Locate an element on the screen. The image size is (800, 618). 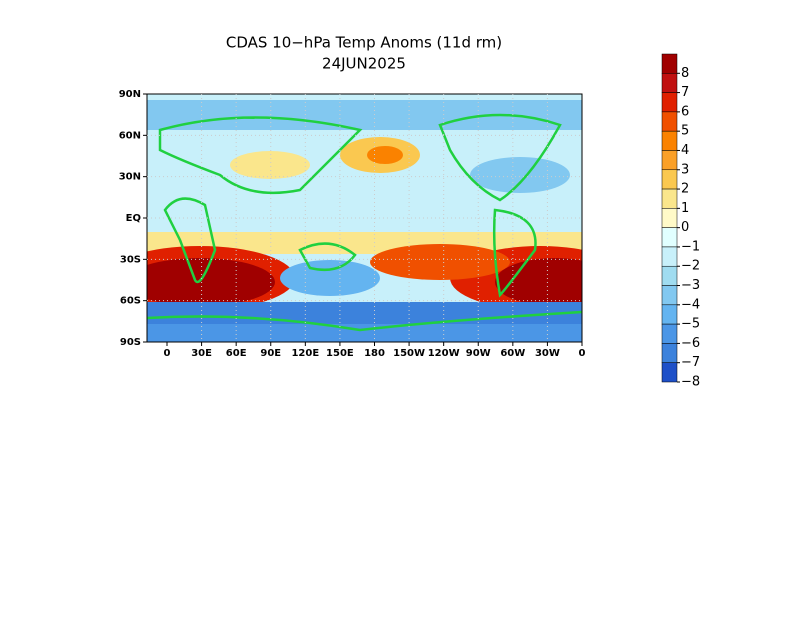
lat-tick-label: 30S is located at coordinates (130, 259).